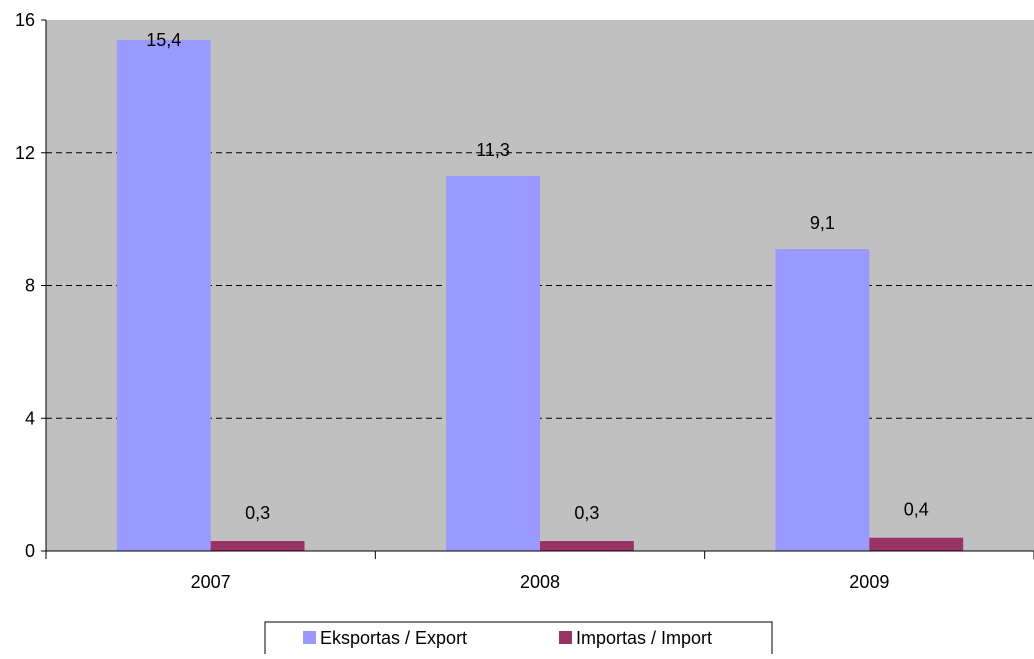 The image size is (1034, 659). I want to click on bar-export-2007, so click(163, 295).